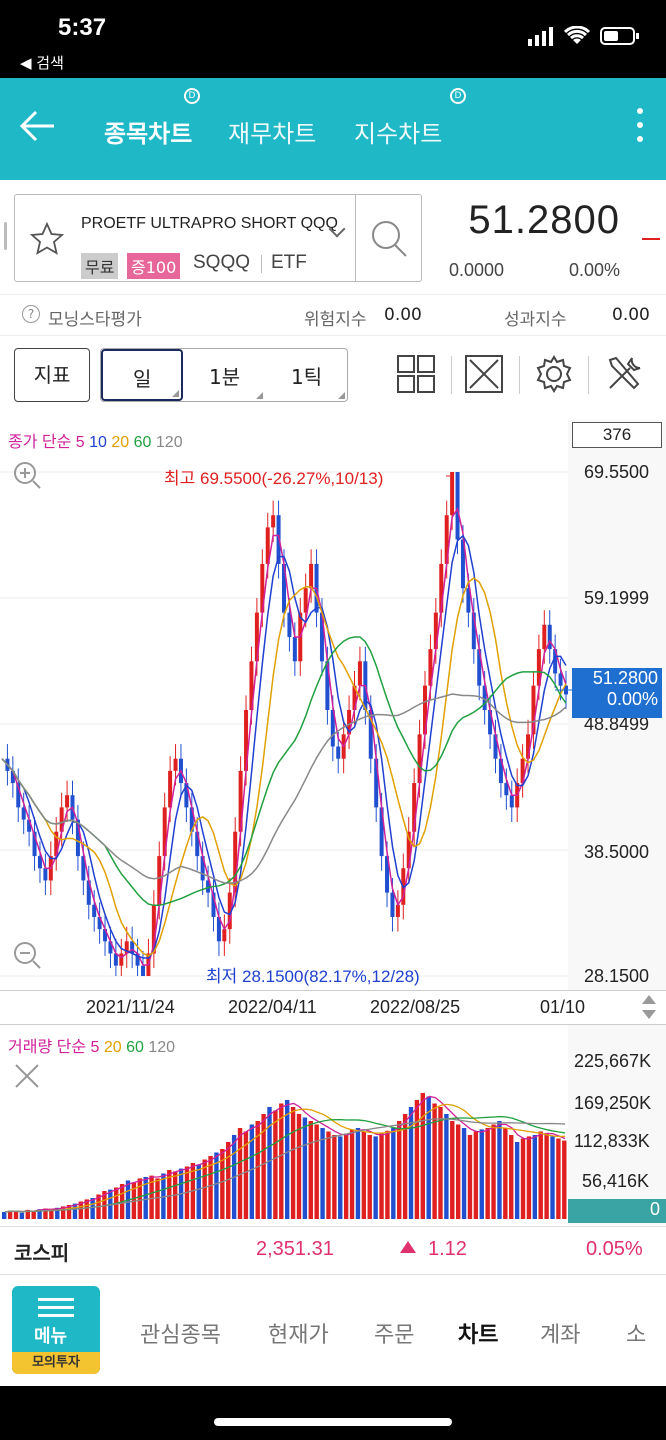 Image resolution: width=666 pixels, height=1440 pixels. What do you see at coordinates (554, 374) in the screenshot?
I see `gear-icon` at bounding box center [554, 374].